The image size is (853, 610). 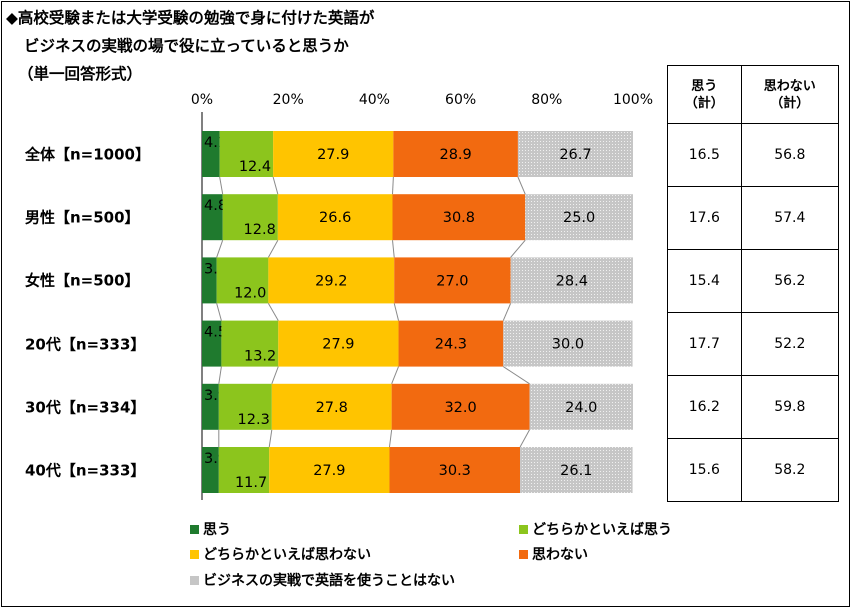 What do you see at coordinates (451, 345) in the screenshot?
I see `data-label: 24.3` at bounding box center [451, 345].